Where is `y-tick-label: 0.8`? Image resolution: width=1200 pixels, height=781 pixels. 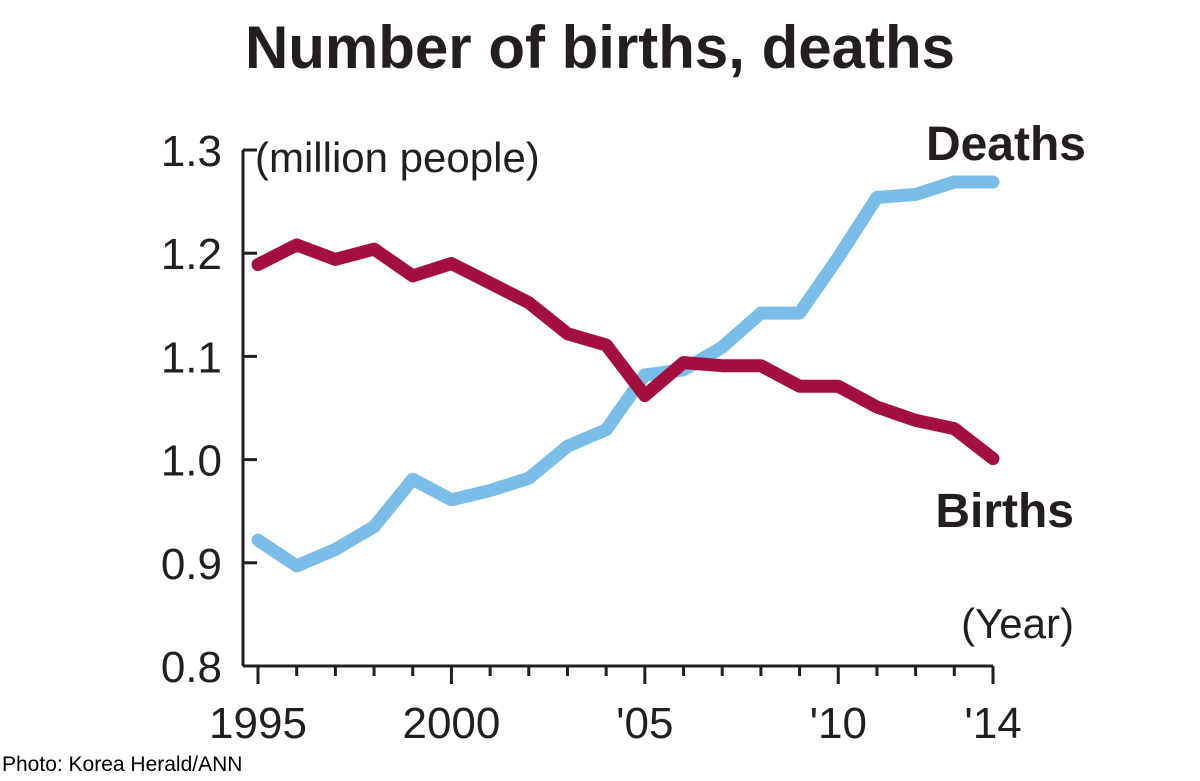
y-tick-label: 0.8 is located at coordinates (191, 667).